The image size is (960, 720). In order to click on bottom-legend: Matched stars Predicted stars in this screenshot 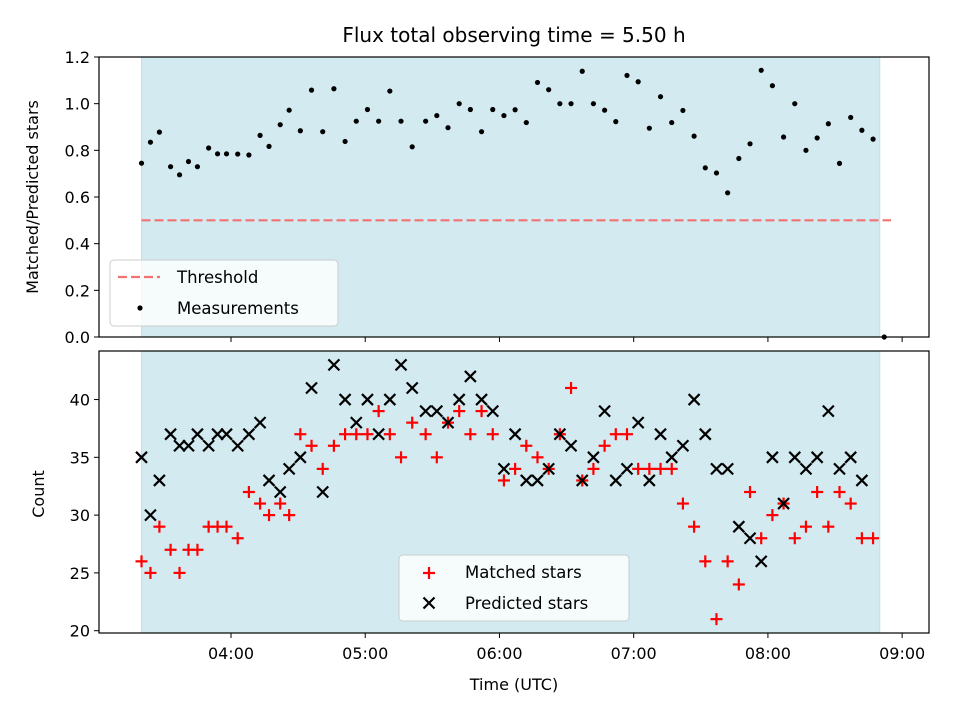, I will do `click(514, 588)`.